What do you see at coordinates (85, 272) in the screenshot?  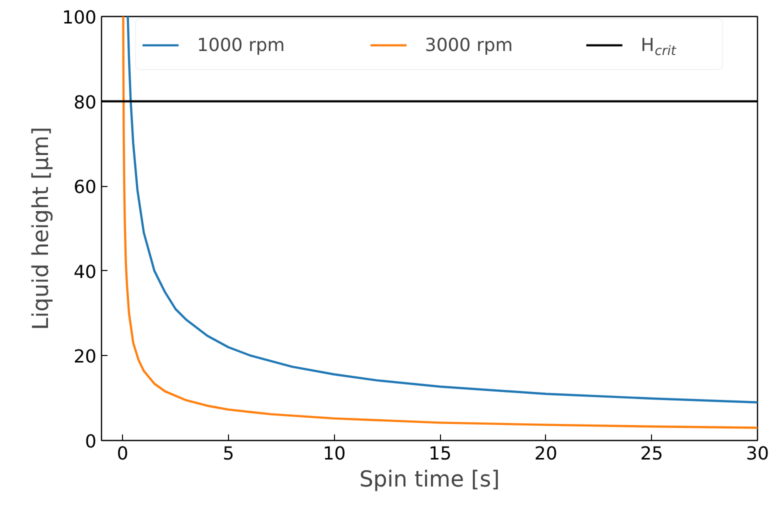 I see `y-tick-label: 40` at bounding box center [85, 272].